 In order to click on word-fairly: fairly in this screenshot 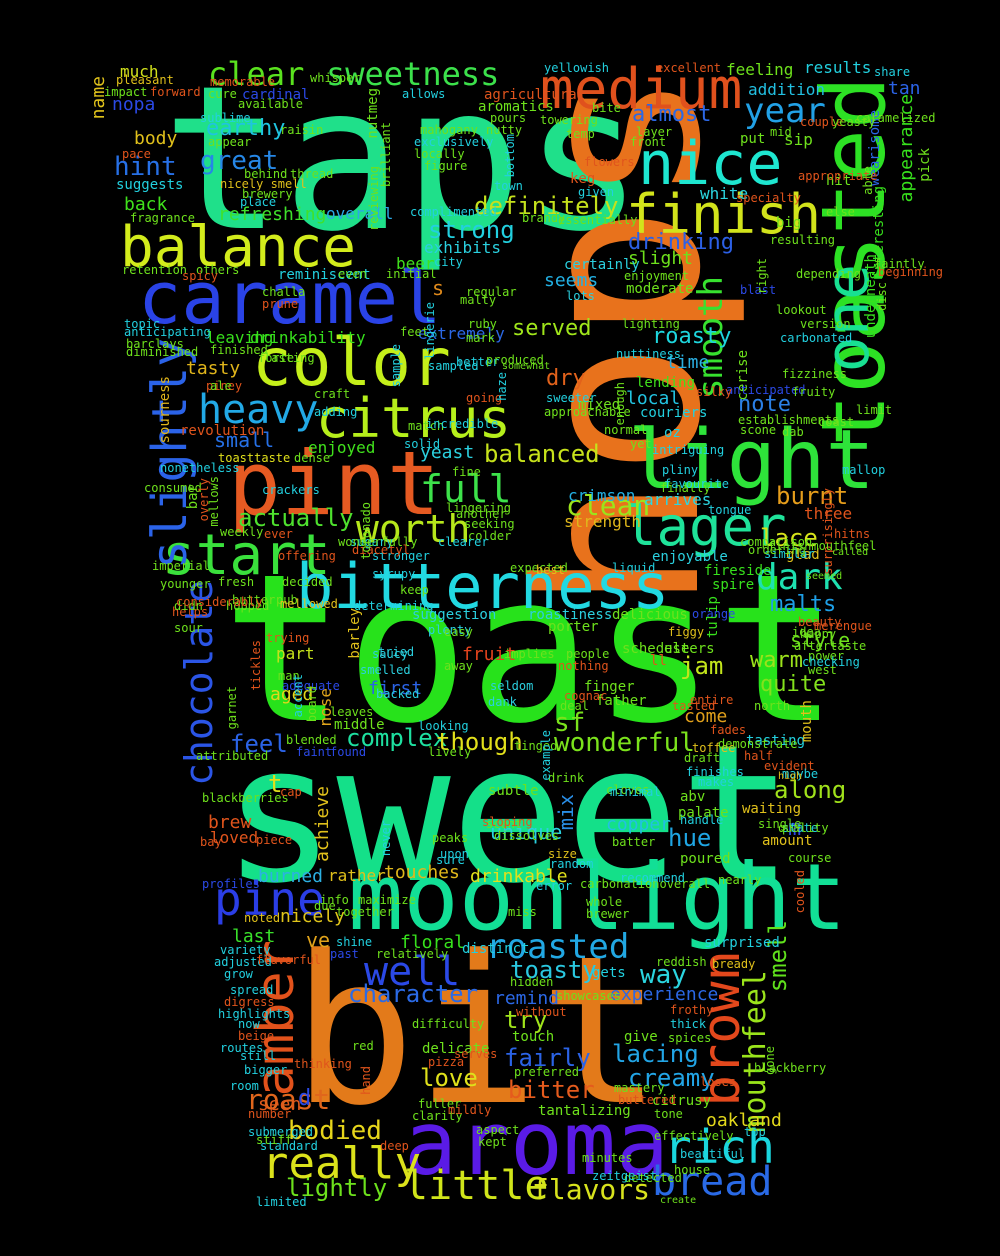, I will do `click(547, 1058)`.